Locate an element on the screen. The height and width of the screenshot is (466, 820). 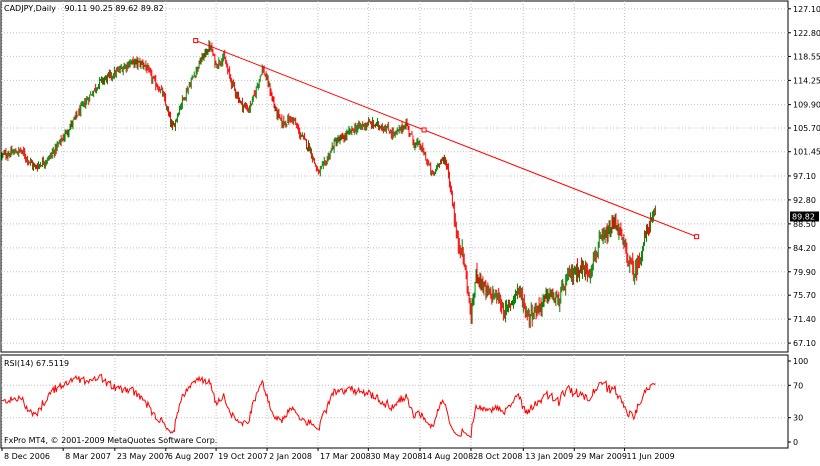
time-tick-label: 2 Jan 2008 is located at coordinates (290, 456).